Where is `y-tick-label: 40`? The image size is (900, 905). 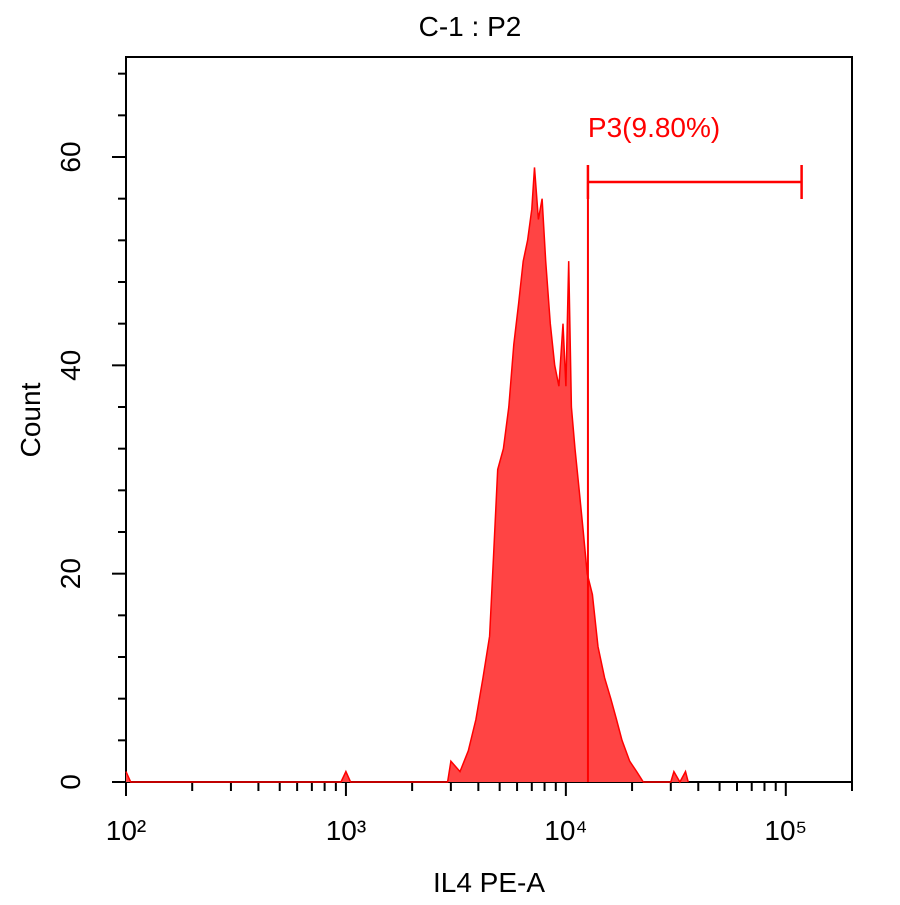 y-tick-label: 40 is located at coordinates (70, 365).